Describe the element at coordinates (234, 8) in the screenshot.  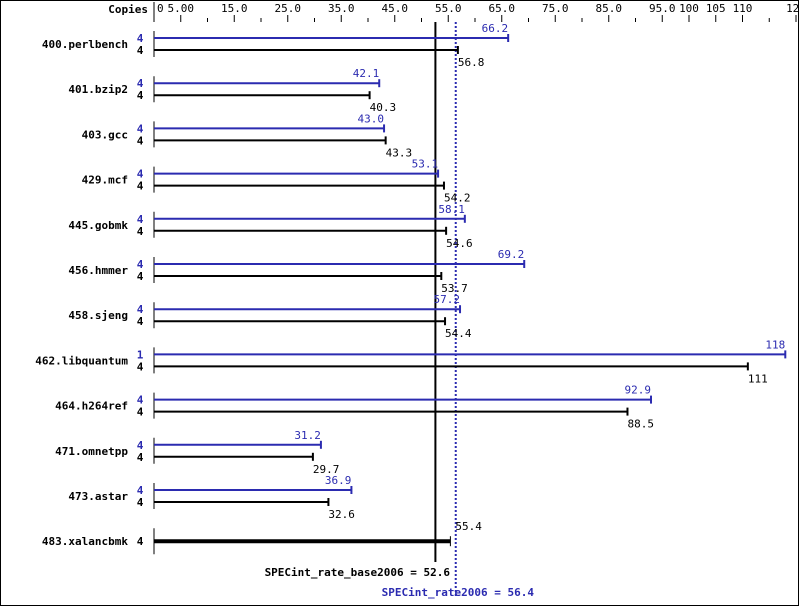
I see `tick-label: 15.0` at that location.